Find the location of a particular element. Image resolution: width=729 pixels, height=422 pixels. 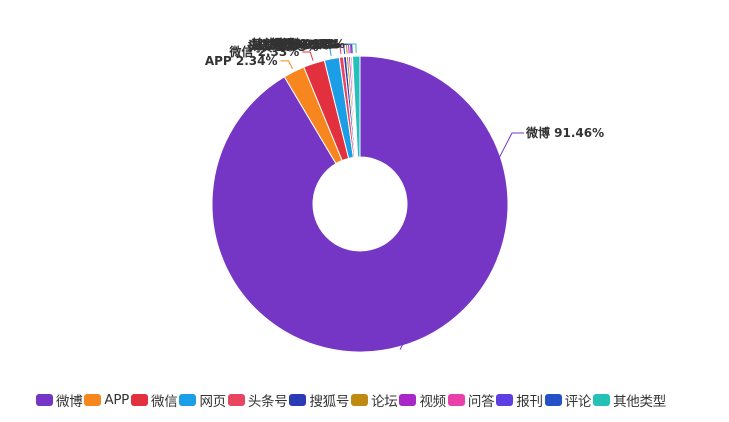

legend-label: 论坛 is located at coordinates (384, 402).